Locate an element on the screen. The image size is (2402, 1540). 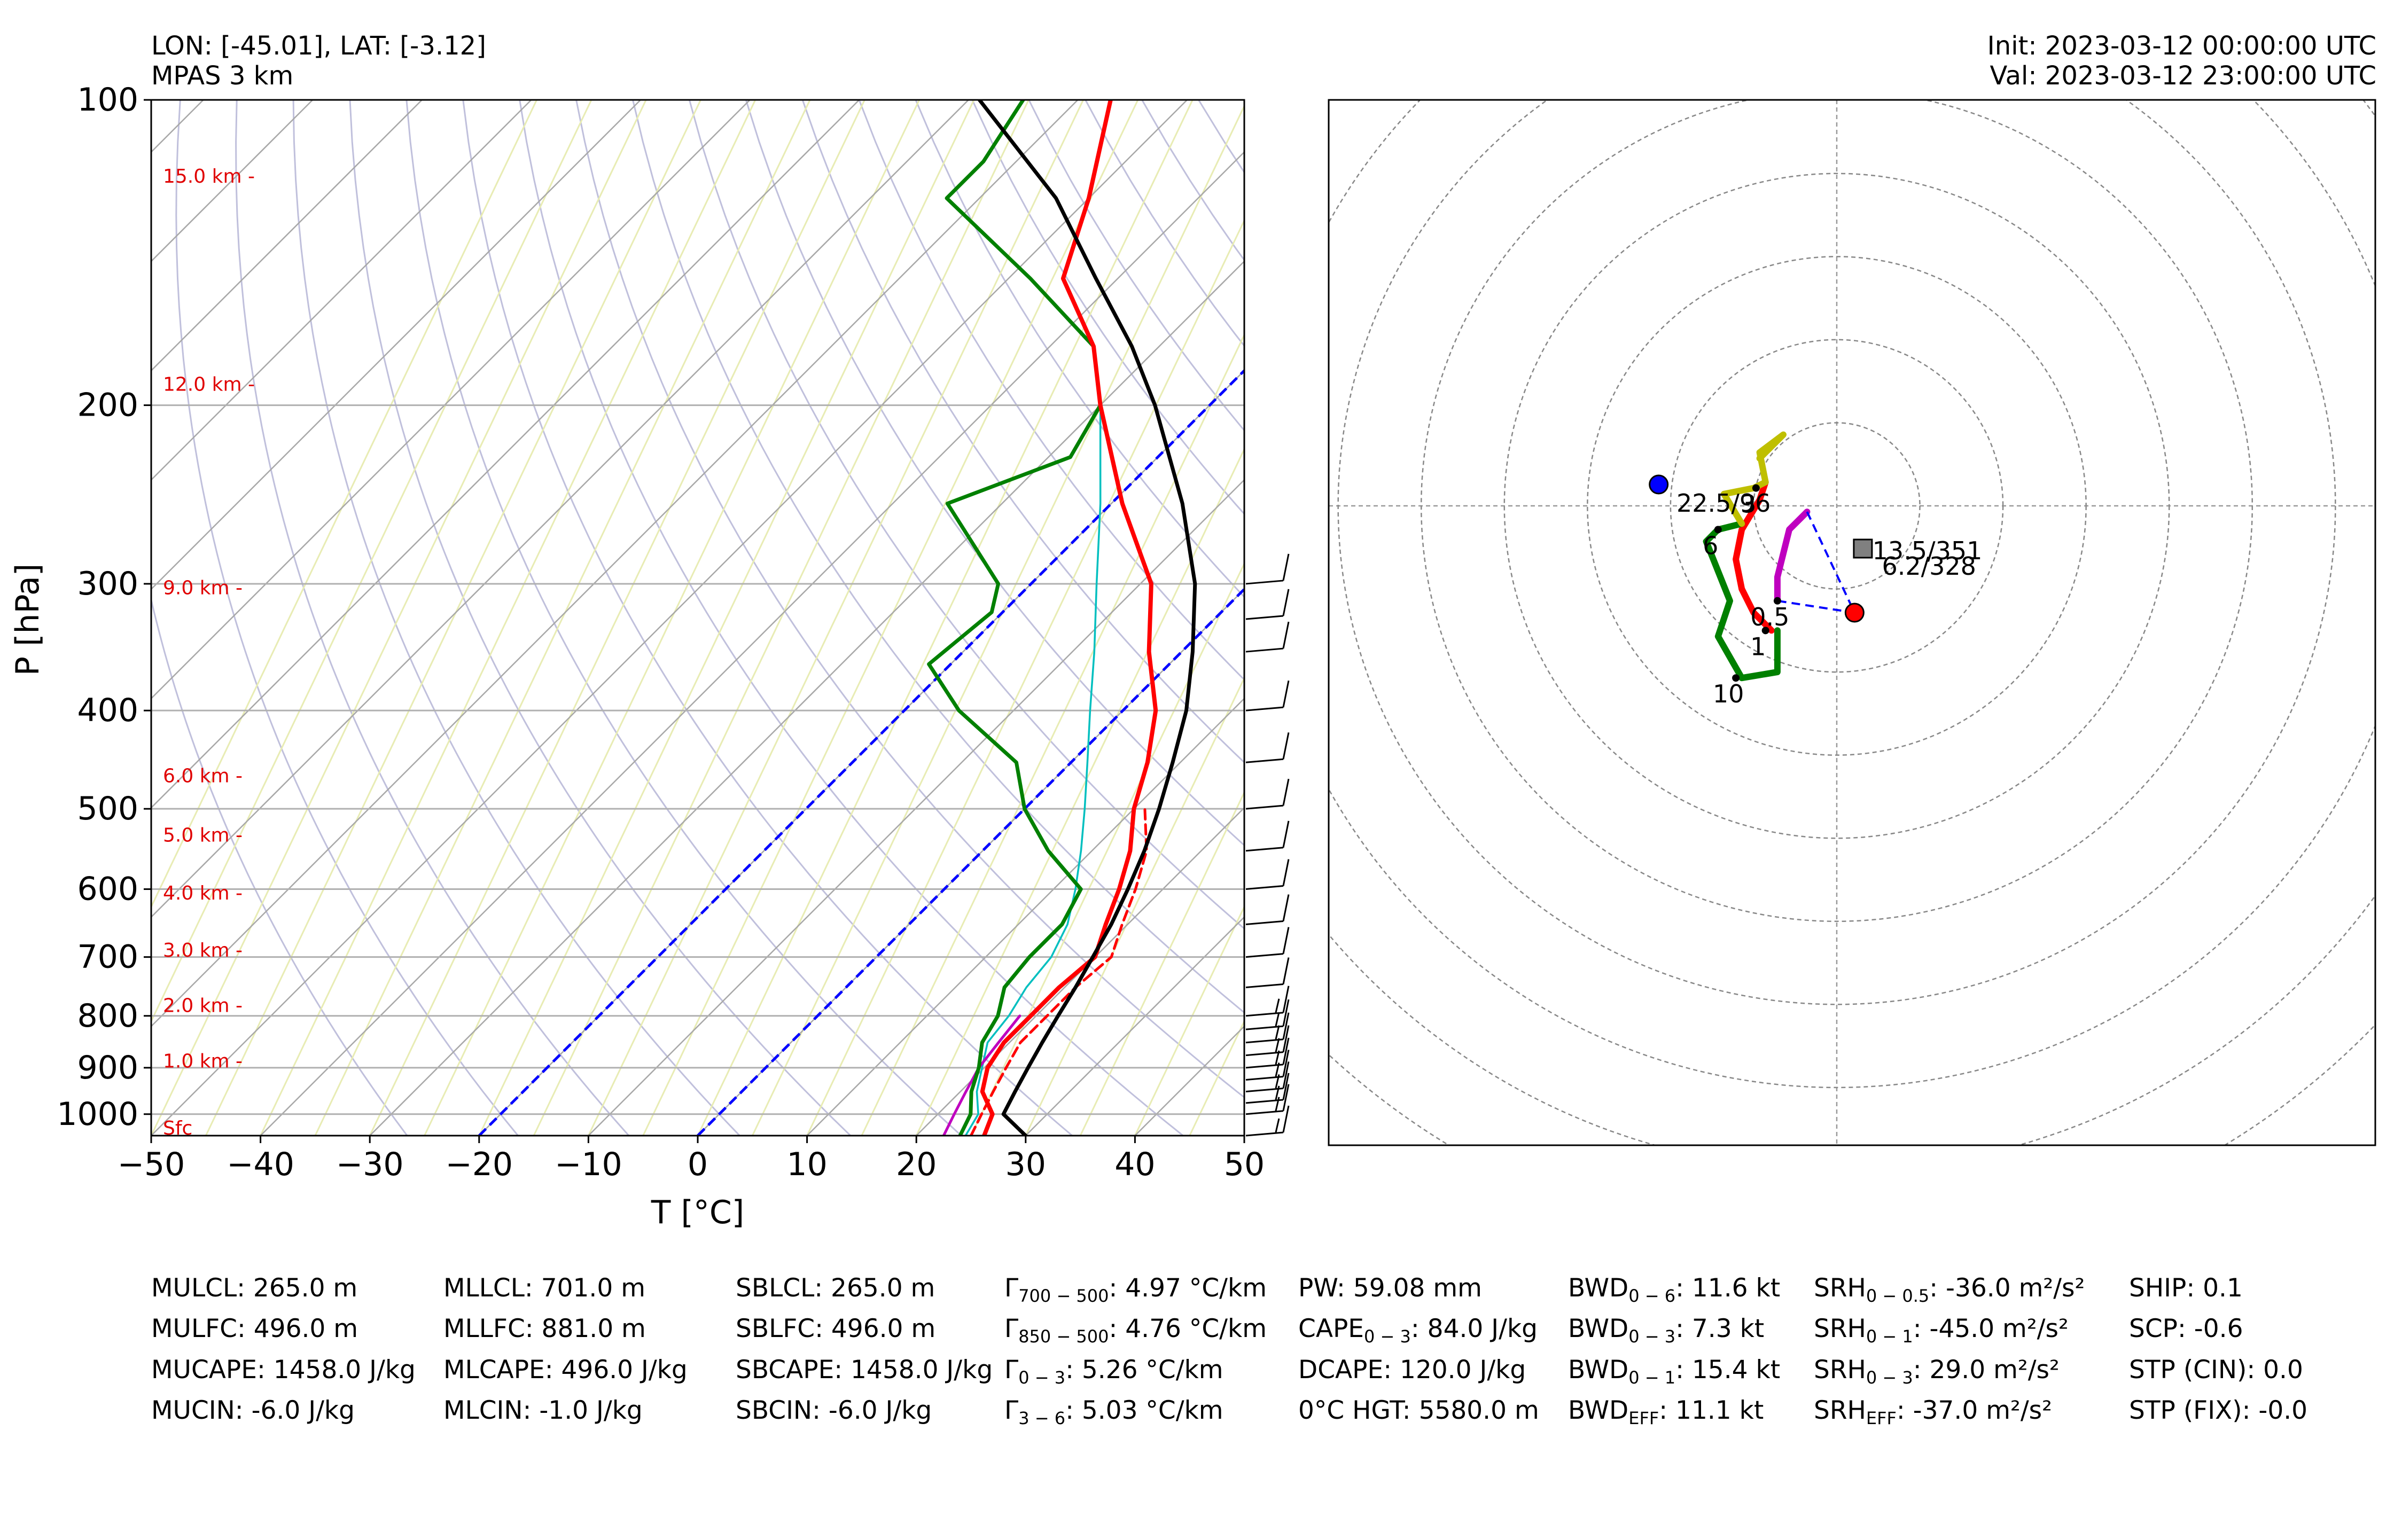
height-label: 5.0 km - is located at coordinates (203, 836).